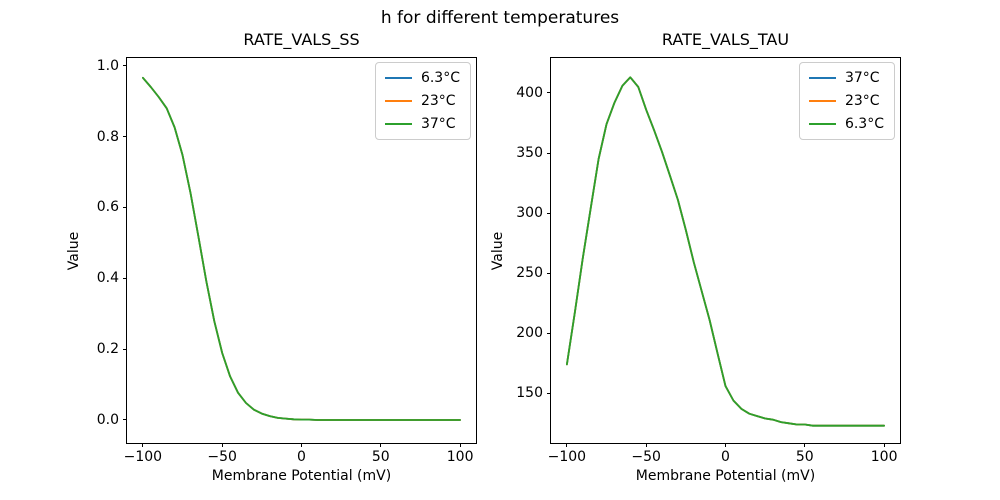 This screenshot has width=1000, height=500. Describe the element at coordinates (500, 18) in the screenshot. I see `figure-title: h for different temperatures` at that location.